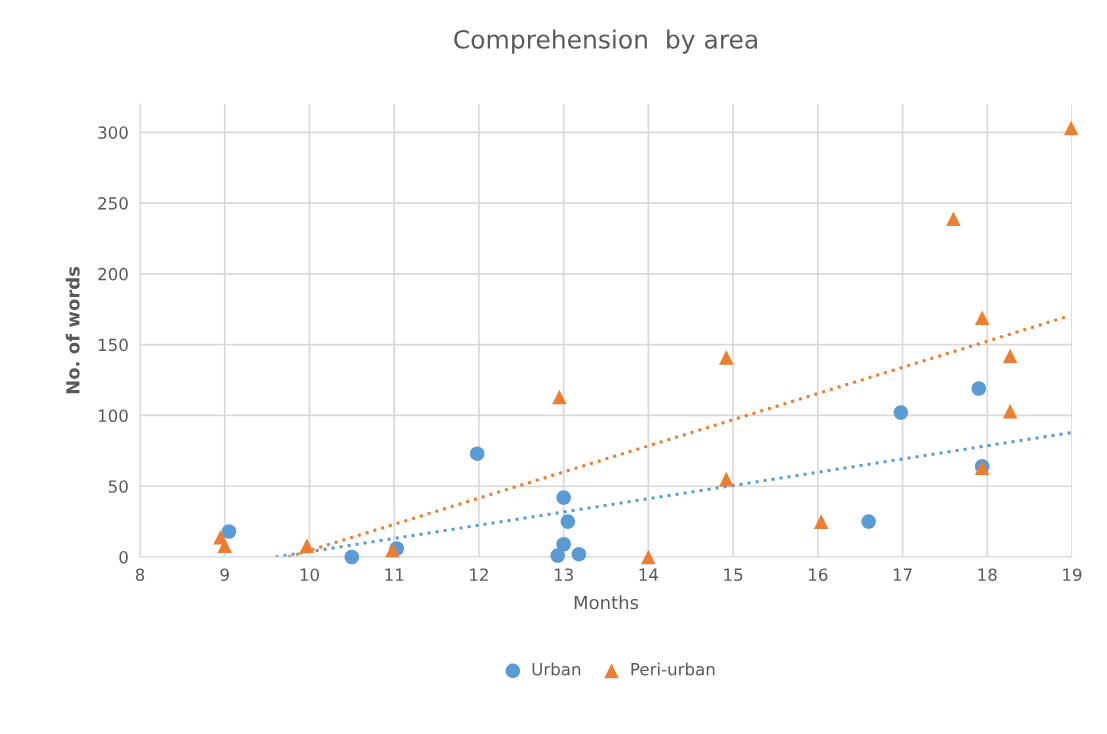  What do you see at coordinates (605, 41) in the screenshot?
I see `chart-title: Comprehension by area` at bounding box center [605, 41].